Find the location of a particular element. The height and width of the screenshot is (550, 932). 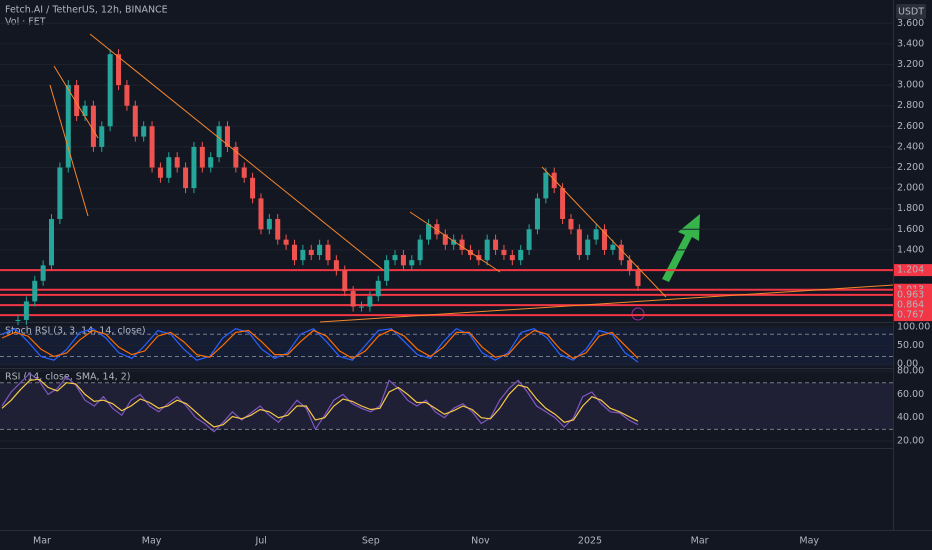

indicator-title: RSI (14, close, SMA, 14, 2) is located at coordinates (67, 377).